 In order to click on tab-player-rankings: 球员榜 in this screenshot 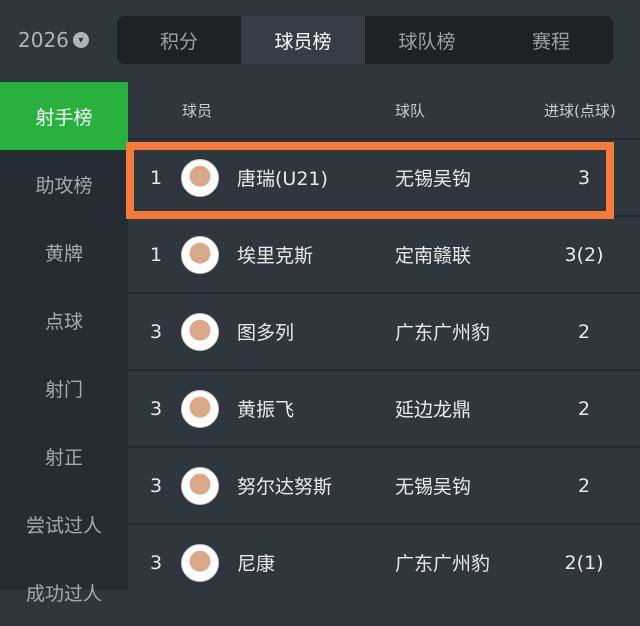, I will do `click(303, 40)`.